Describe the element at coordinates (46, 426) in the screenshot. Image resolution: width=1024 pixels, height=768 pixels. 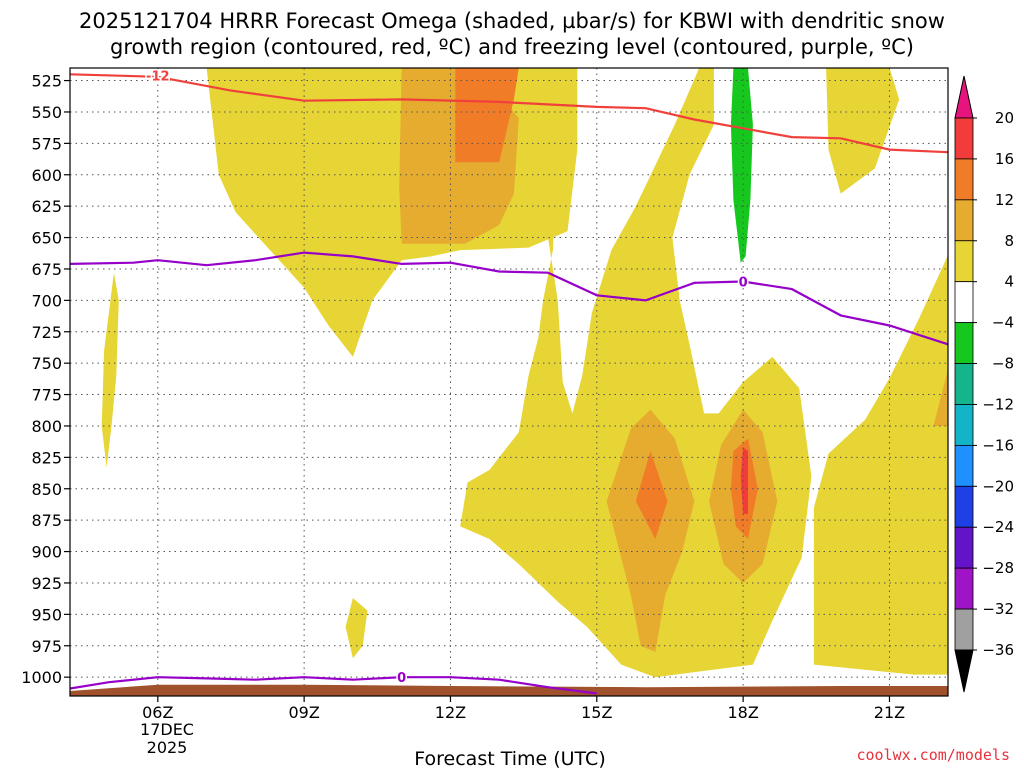
I see `y-tick-label-800: 800` at that location.